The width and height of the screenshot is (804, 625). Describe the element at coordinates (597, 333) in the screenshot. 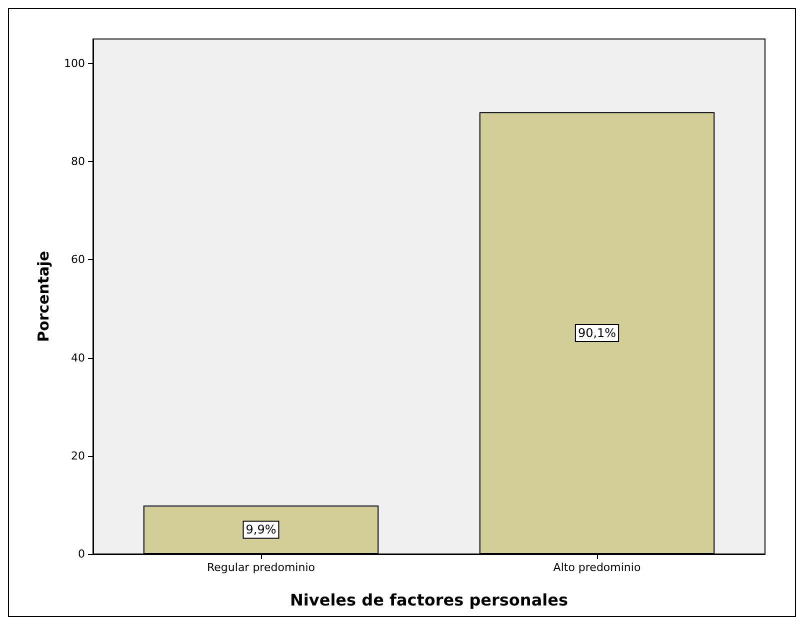

I see `data-label: 90,1%` at that location.